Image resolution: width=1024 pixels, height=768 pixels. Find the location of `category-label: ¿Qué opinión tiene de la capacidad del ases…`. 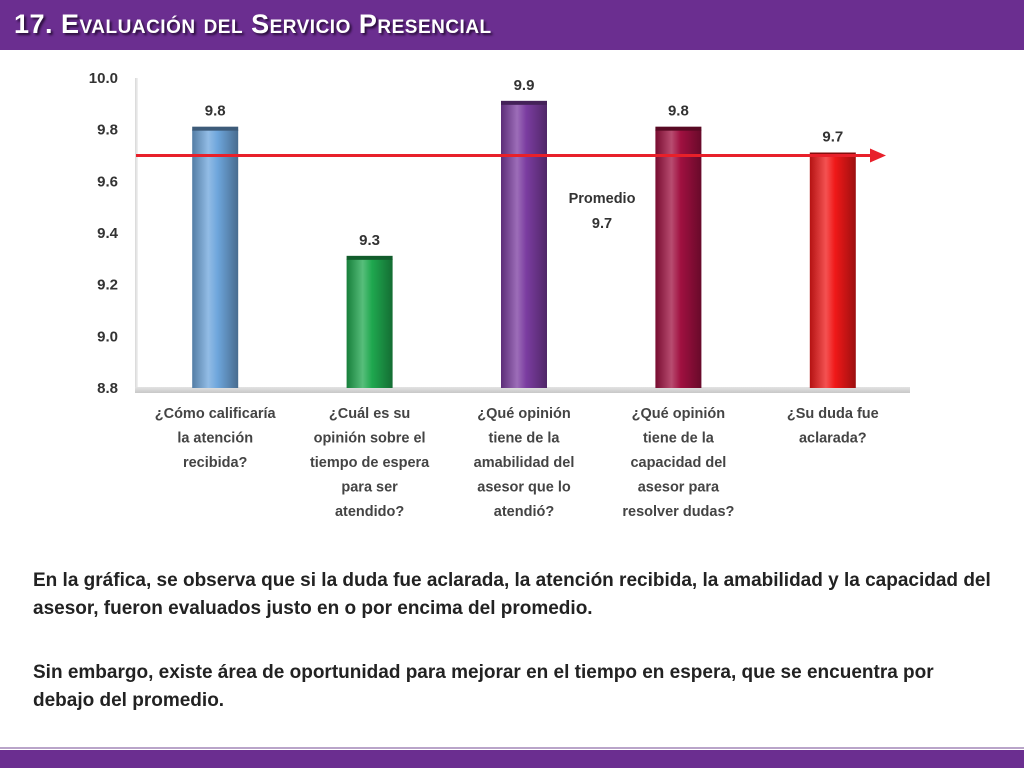

category-label: ¿Qué opinión tiene de la capacidad del ases… is located at coordinates (678, 463).